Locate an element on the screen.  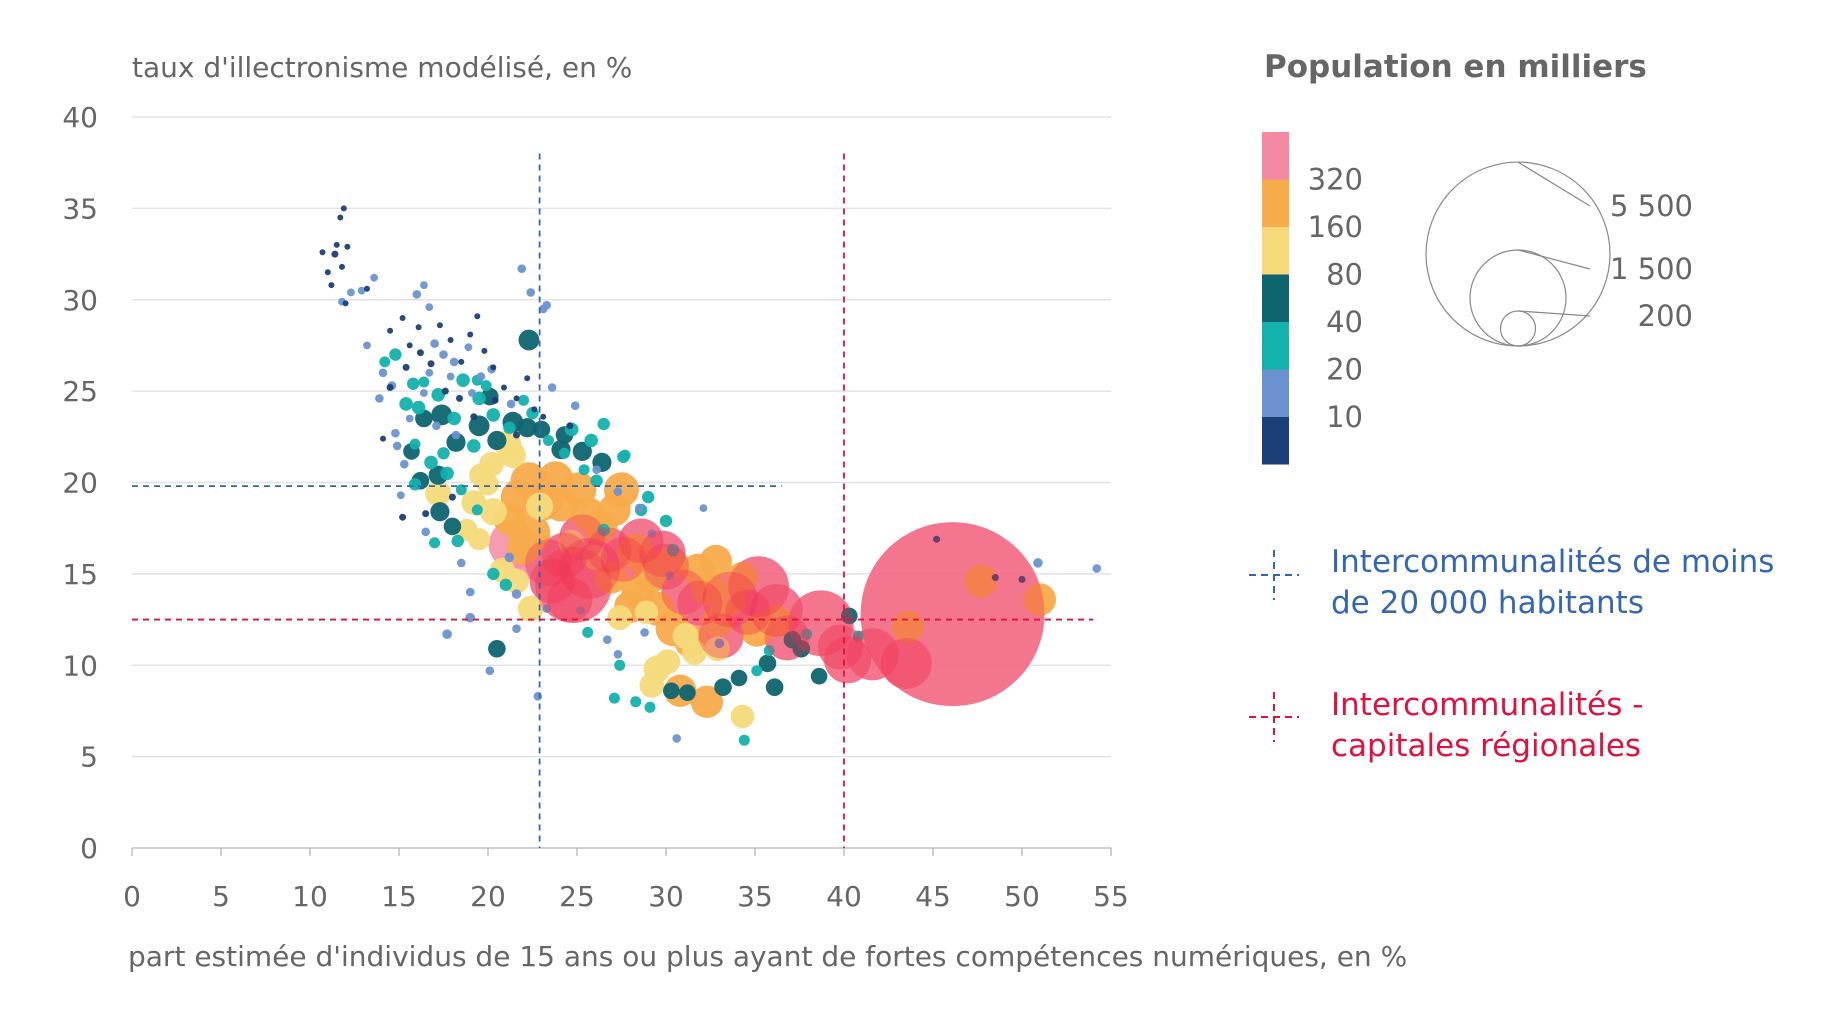
y-tick-label: 40 is located at coordinates (80, 117).